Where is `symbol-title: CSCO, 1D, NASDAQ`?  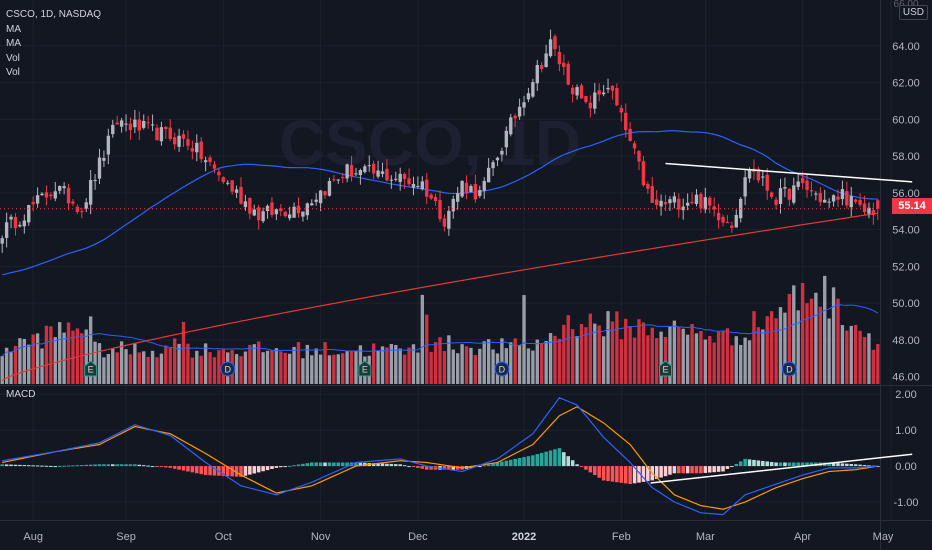
symbol-title: CSCO, 1D, NASDAQ is located at coordinates (54, 14).